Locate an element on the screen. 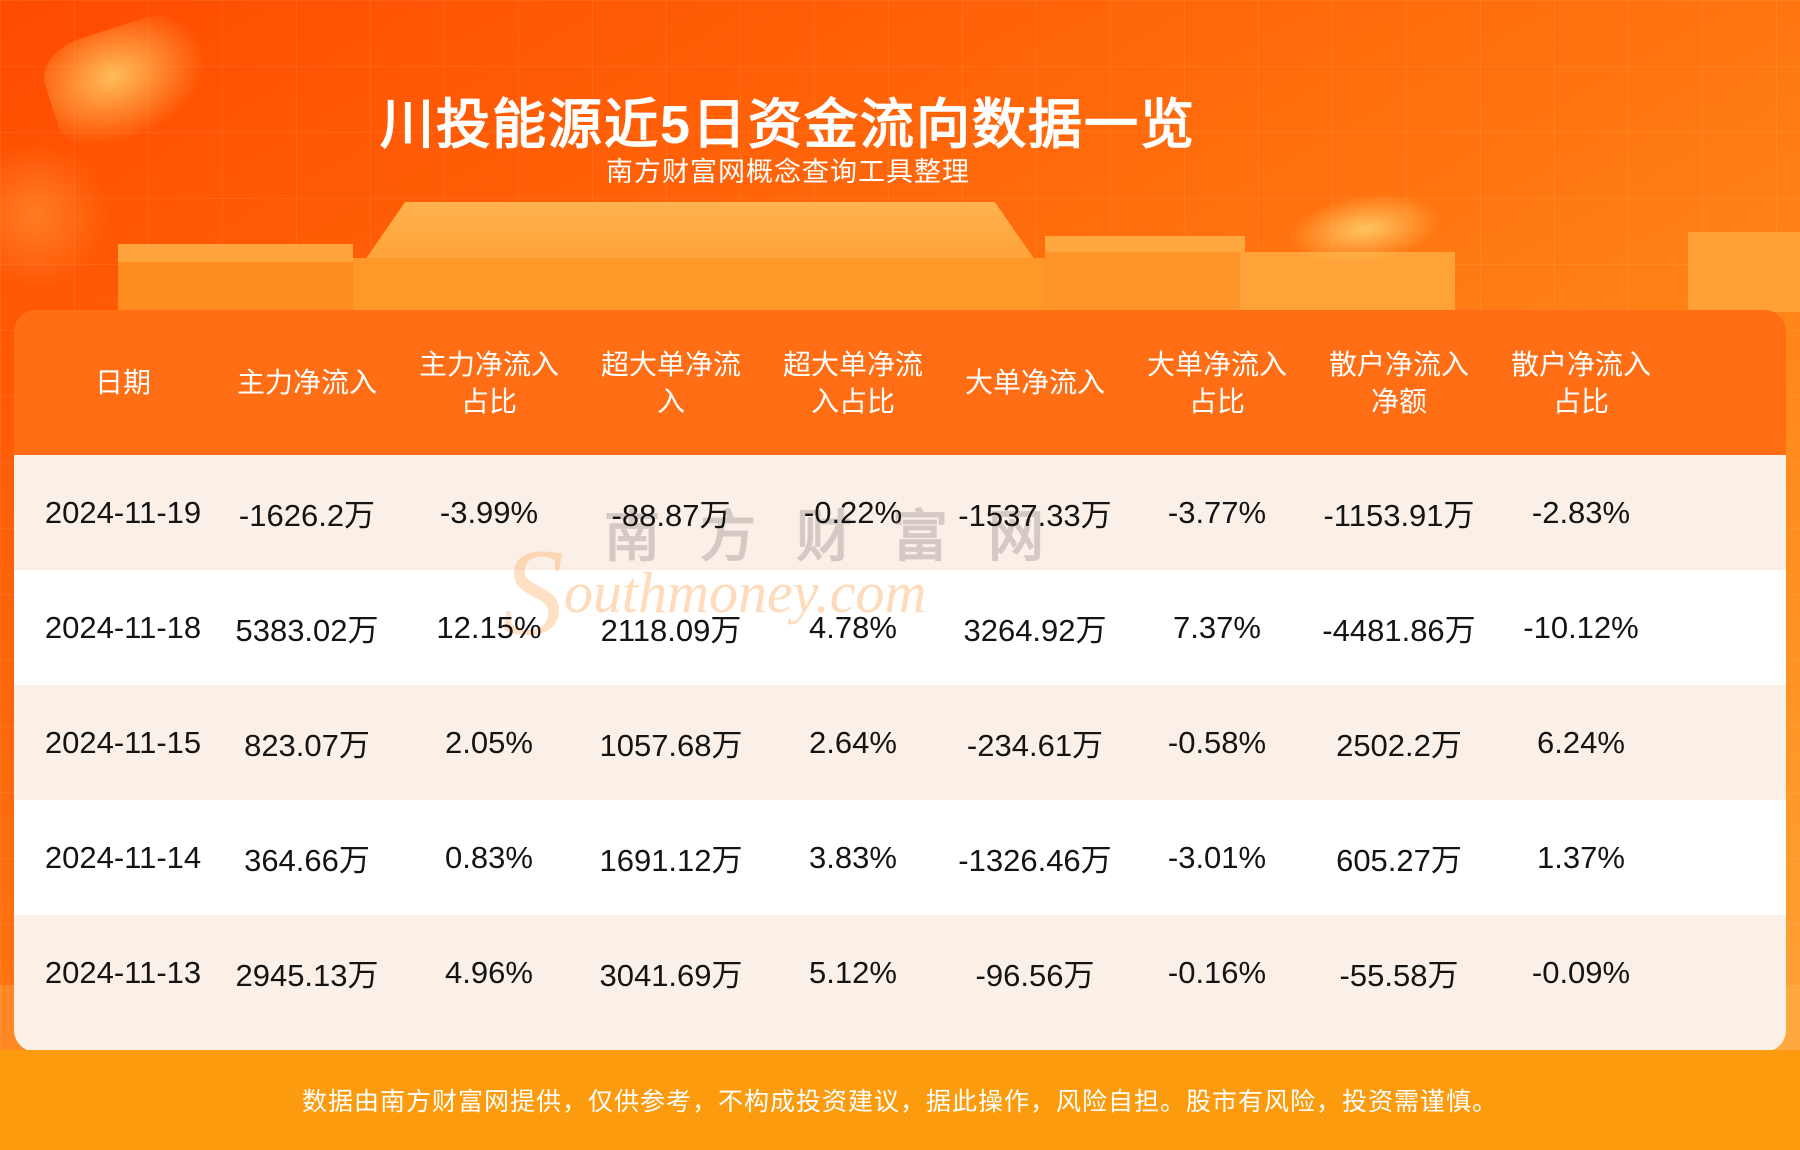 Image resolution: width=1800 pixels, height=1150 pixels. value-cell: 2945.13万 is located at coordinates (307, 975).